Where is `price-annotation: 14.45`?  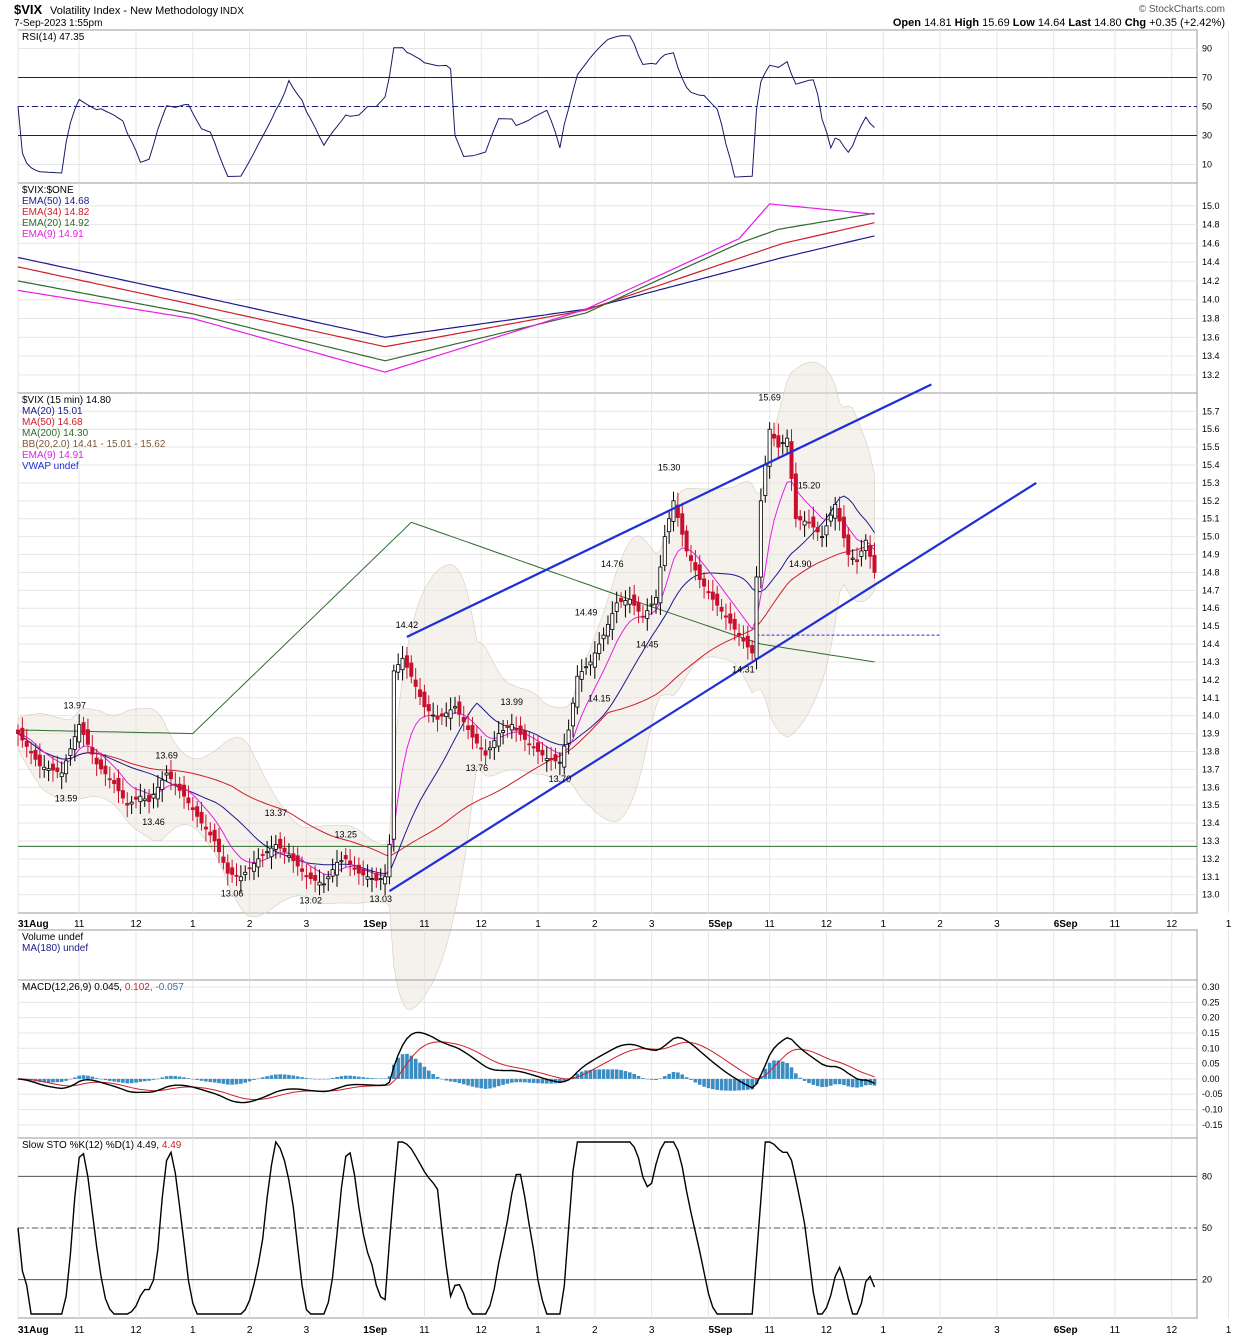 price-annotation: 14.45 is located at coordinates (647, 645).